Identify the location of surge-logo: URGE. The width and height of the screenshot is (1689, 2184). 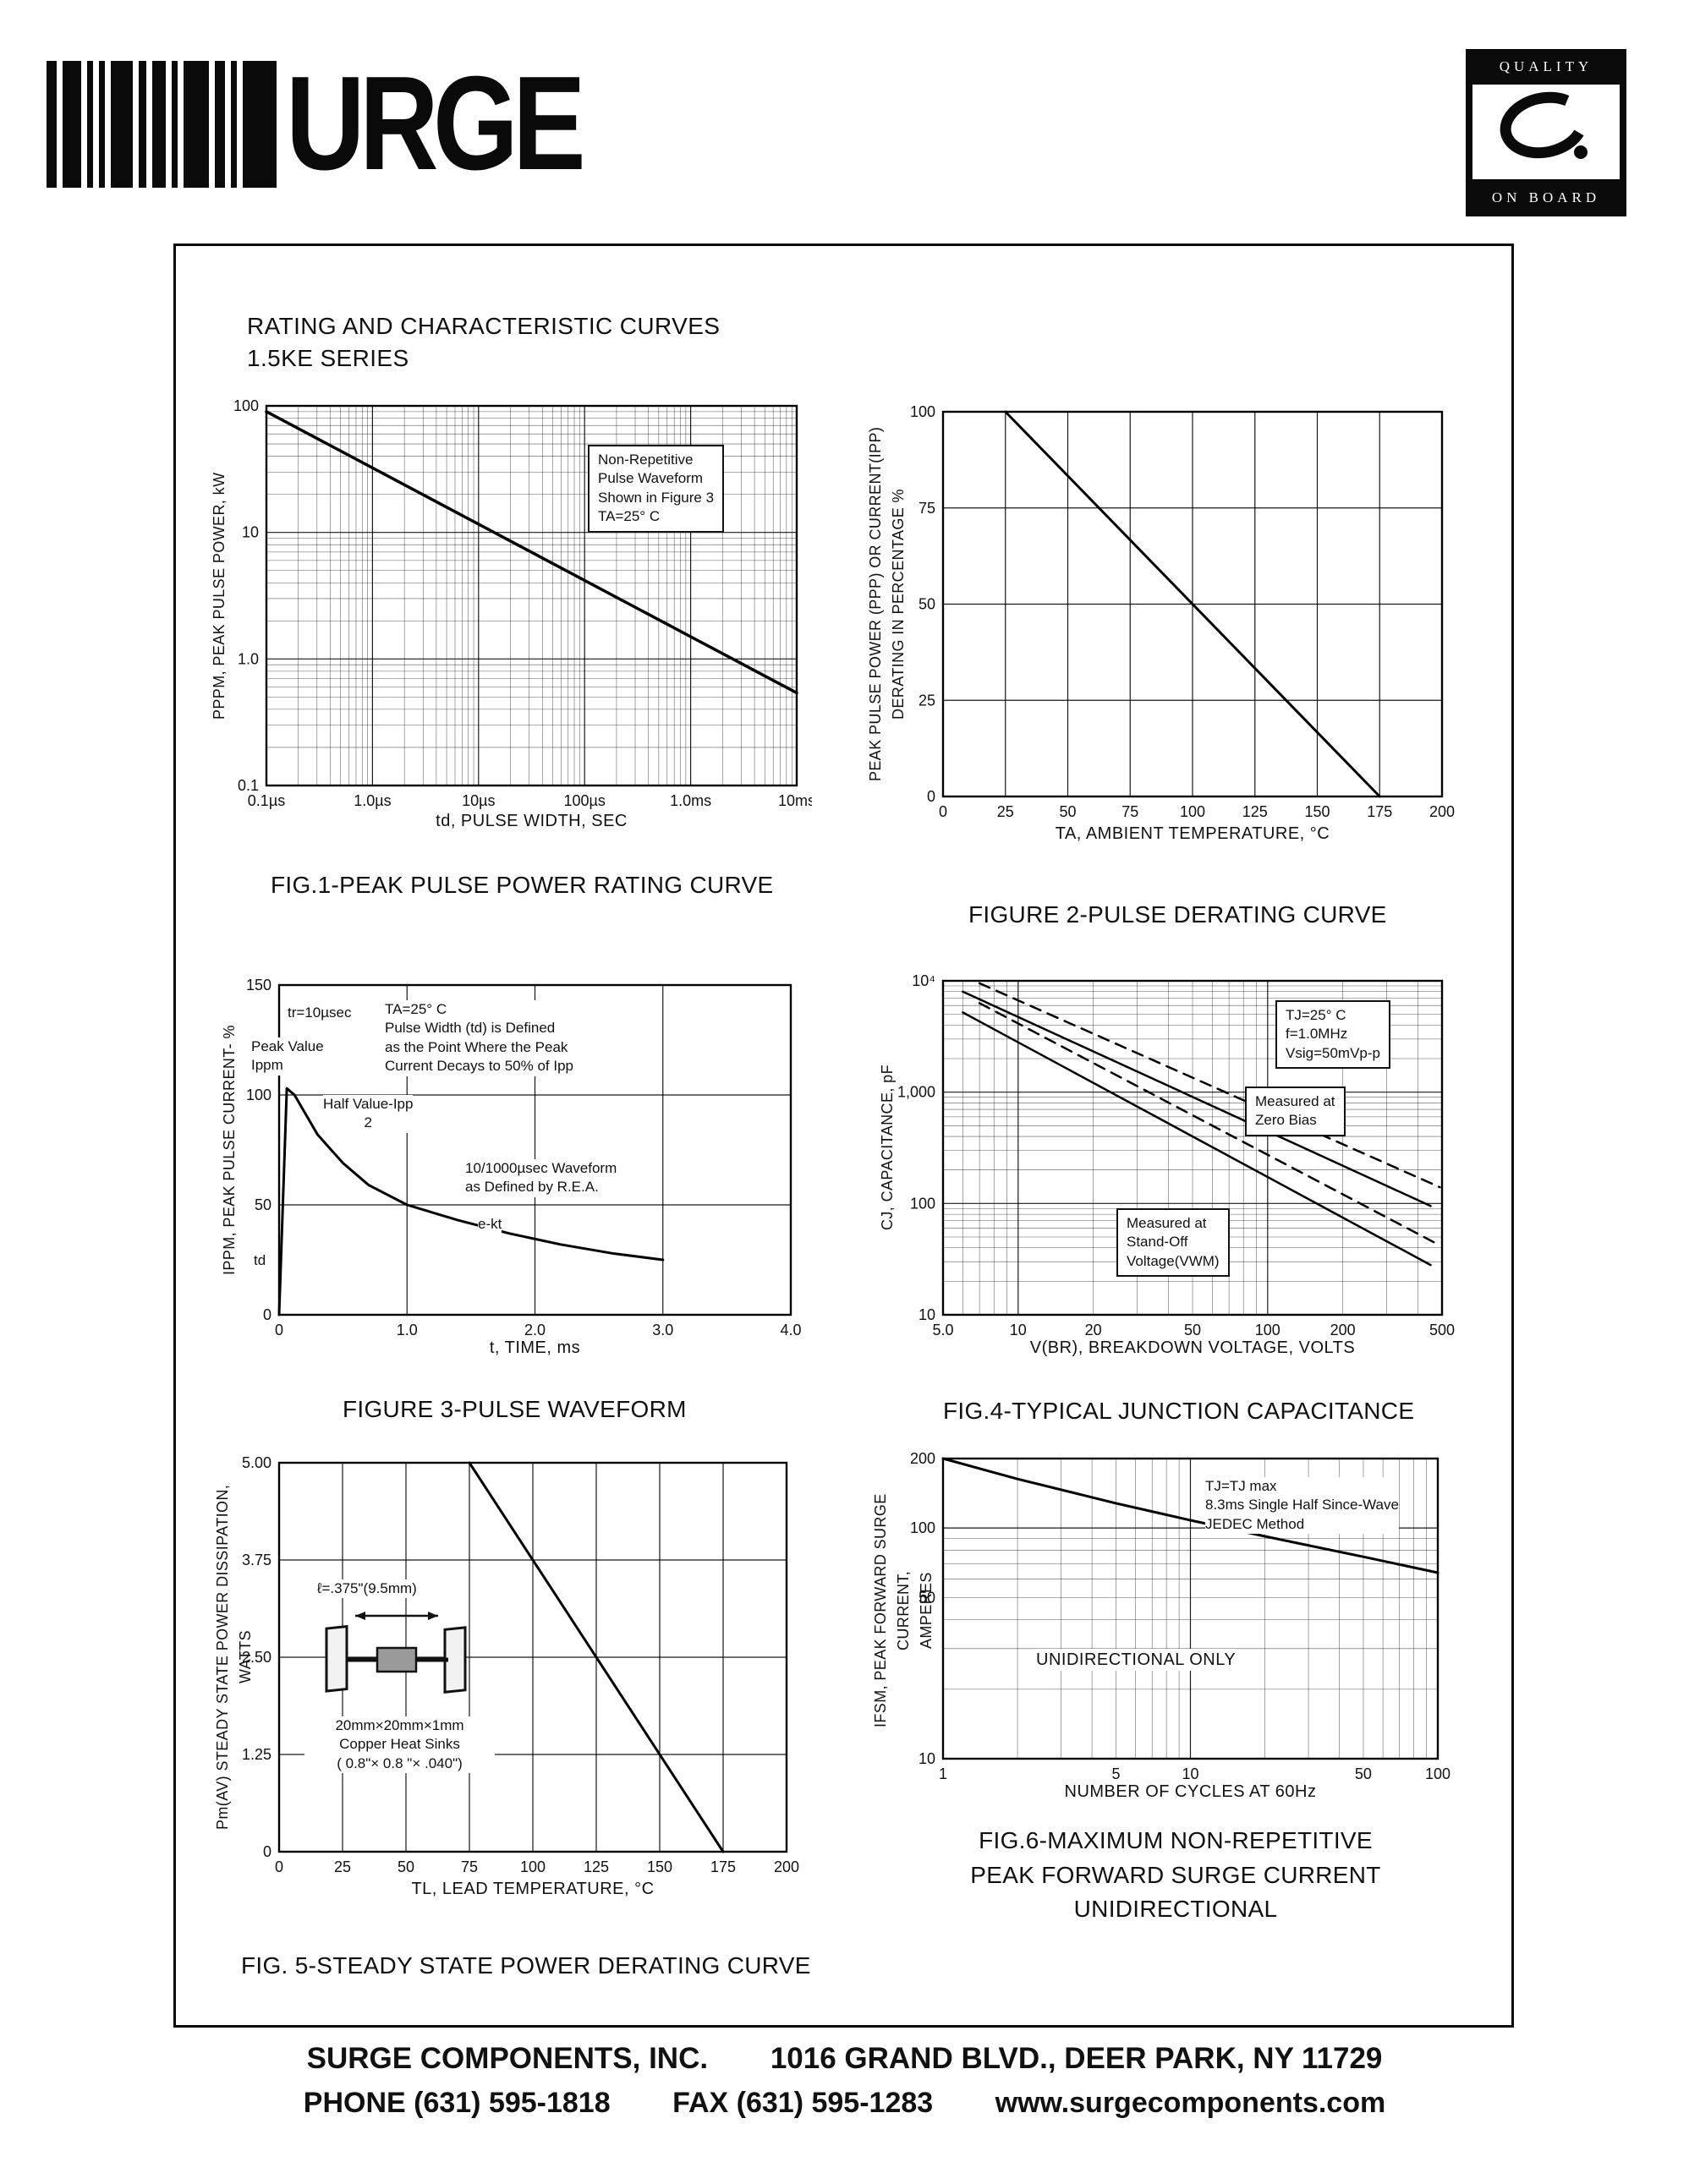
(346, 125).